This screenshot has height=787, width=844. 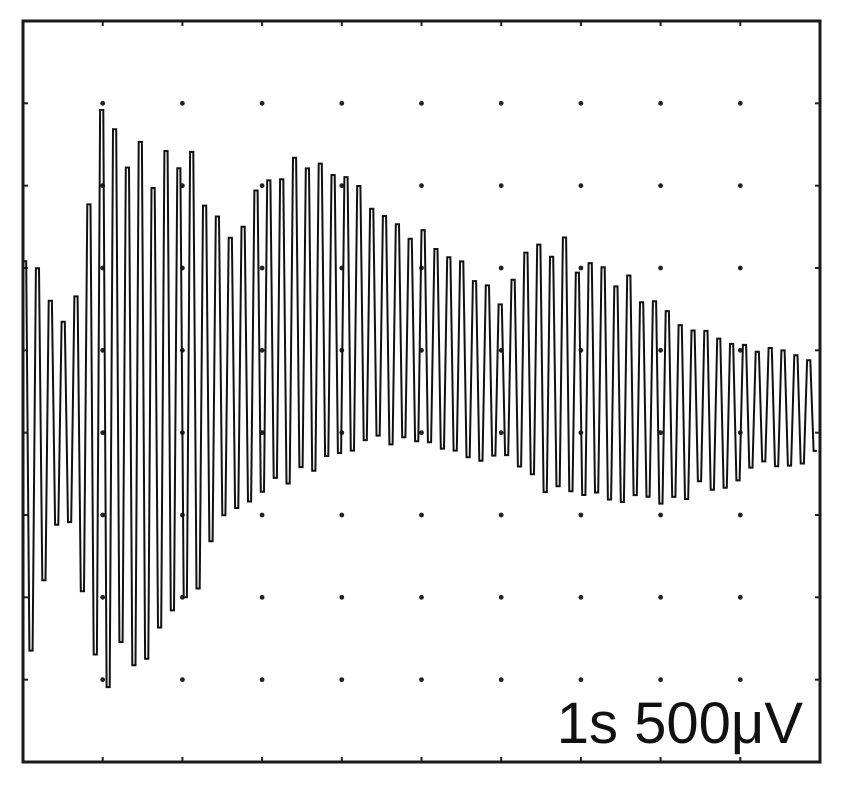 I want to click on scale-annotation: 1s 500μV, so click(x=680, y=723).